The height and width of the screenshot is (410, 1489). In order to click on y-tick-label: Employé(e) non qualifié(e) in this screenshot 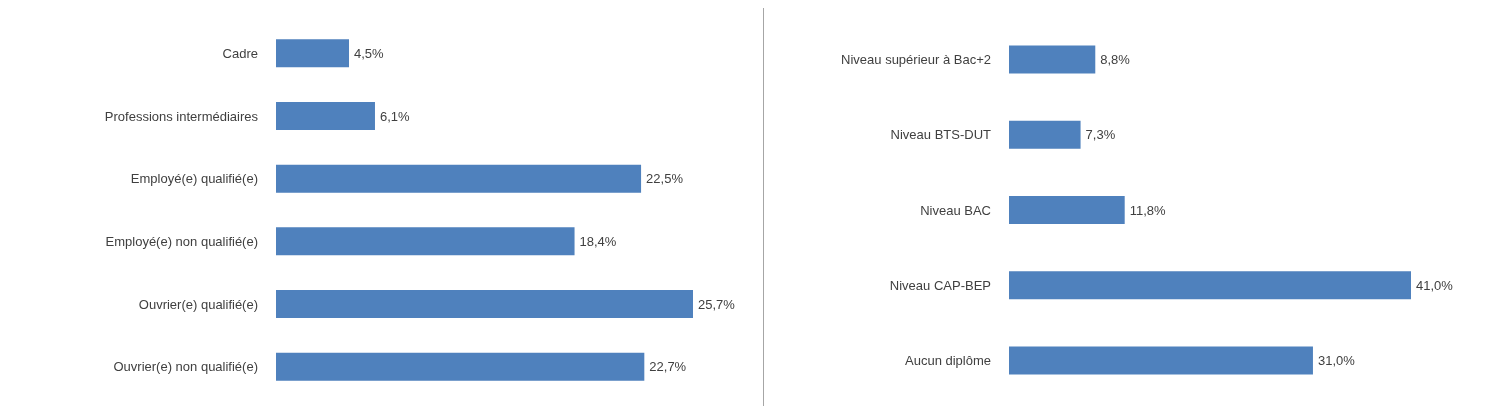, I will do `click(181, 241)`.